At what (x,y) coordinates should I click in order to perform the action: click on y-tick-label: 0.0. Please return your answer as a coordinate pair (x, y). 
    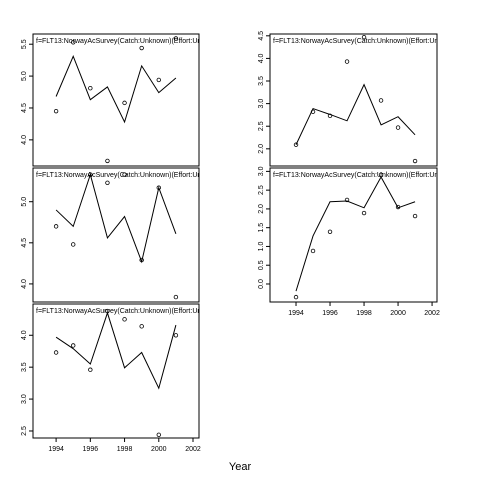
    Looking at the image, I should click on (261, 284).